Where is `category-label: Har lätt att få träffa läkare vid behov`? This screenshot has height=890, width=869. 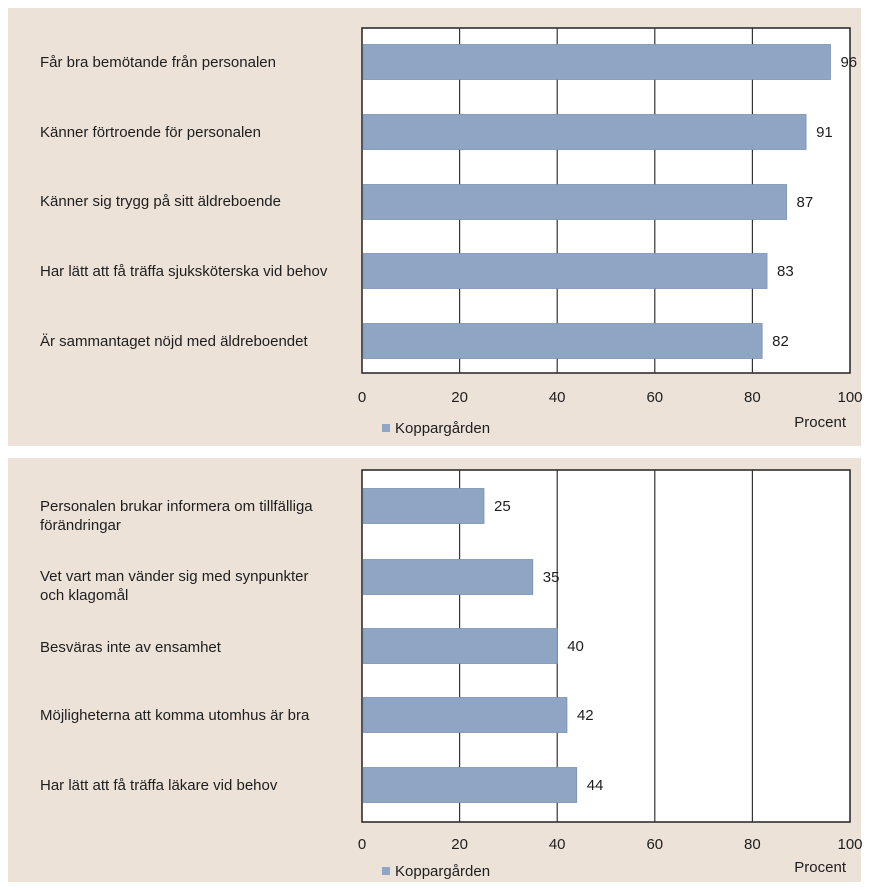 category-label: Har lätt att få träffa läkare vid behov is located at coordinates (159, 785).